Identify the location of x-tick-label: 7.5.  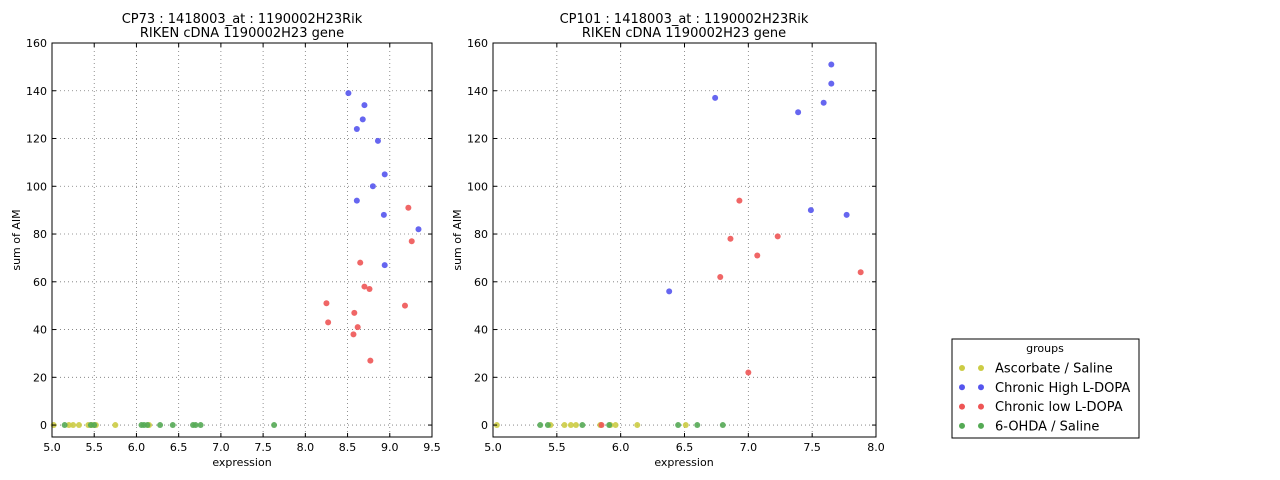
(812, 447).